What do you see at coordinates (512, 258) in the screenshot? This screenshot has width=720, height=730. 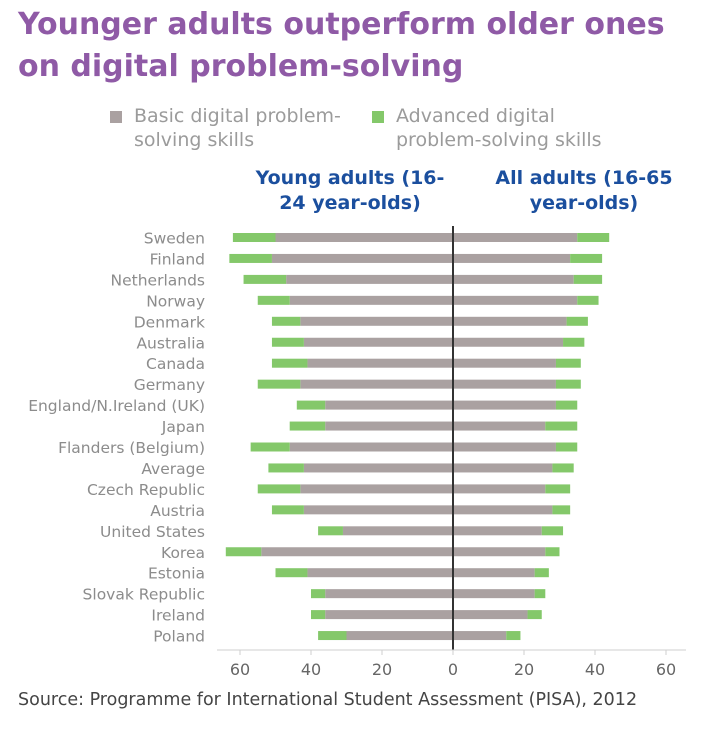 I see `bar-all-basic-finland` at bounding box center [512, 258].